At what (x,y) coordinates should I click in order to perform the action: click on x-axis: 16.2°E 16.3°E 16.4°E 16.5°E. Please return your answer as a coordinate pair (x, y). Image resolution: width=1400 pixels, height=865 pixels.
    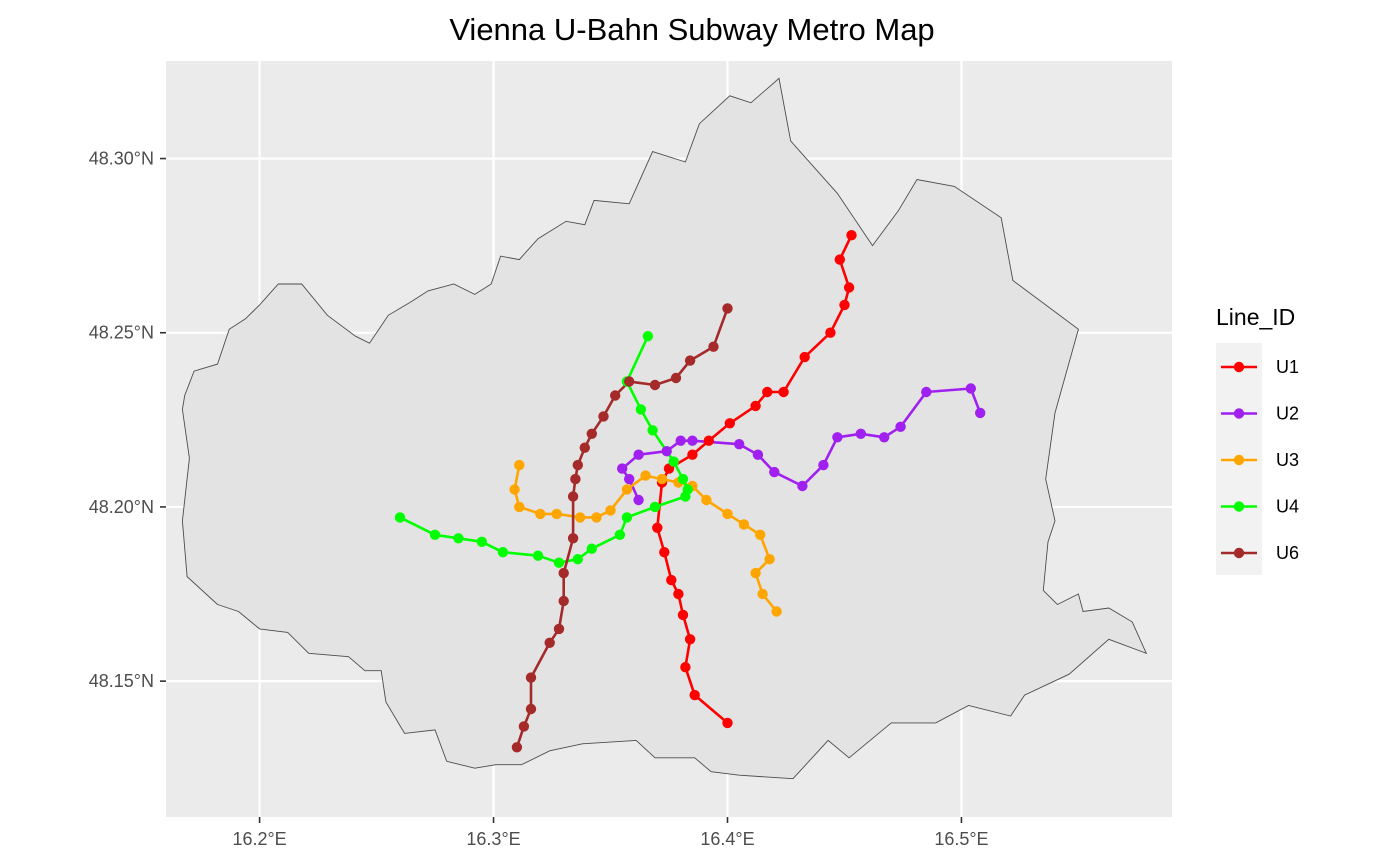
    Looking at the image, I should click on (610, 833).